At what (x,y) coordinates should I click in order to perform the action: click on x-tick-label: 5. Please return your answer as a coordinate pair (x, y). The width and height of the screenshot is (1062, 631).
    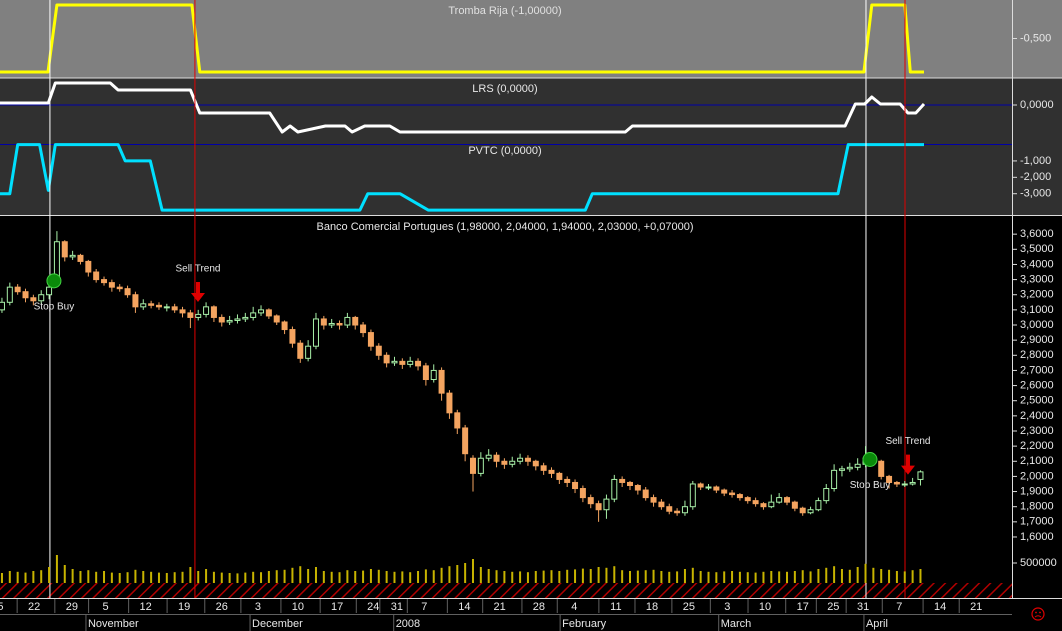
    Looking at the image, I should click on (106, 607).